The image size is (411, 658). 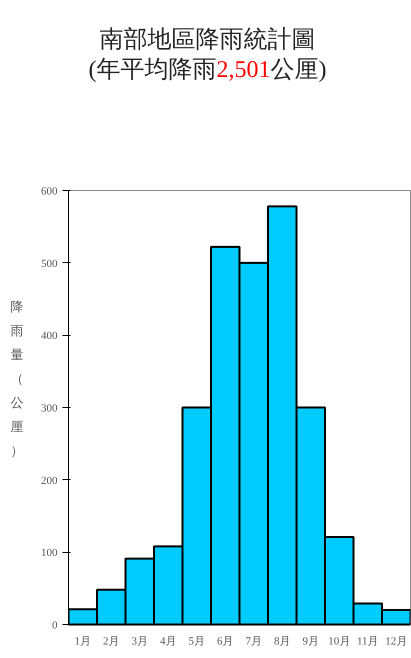 I want to click on chart-subtitle: (年平均降雨2,501公厘), so click(x=208, y=70).